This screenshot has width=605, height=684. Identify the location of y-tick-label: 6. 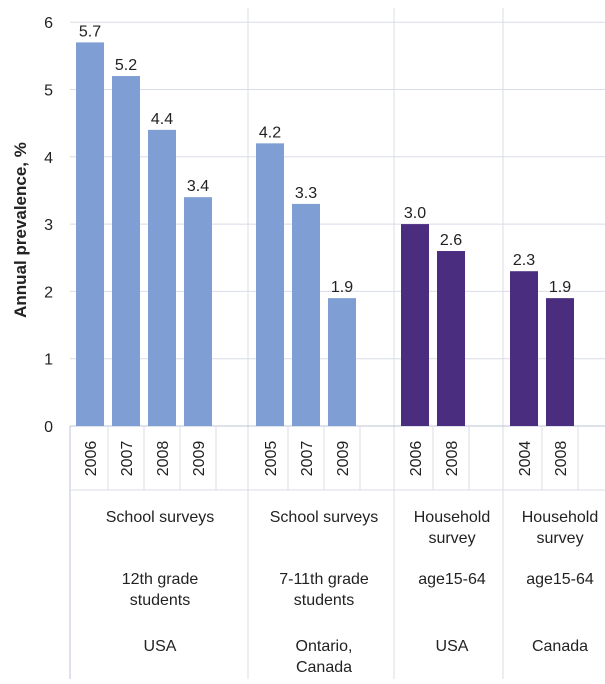
(48, 23).